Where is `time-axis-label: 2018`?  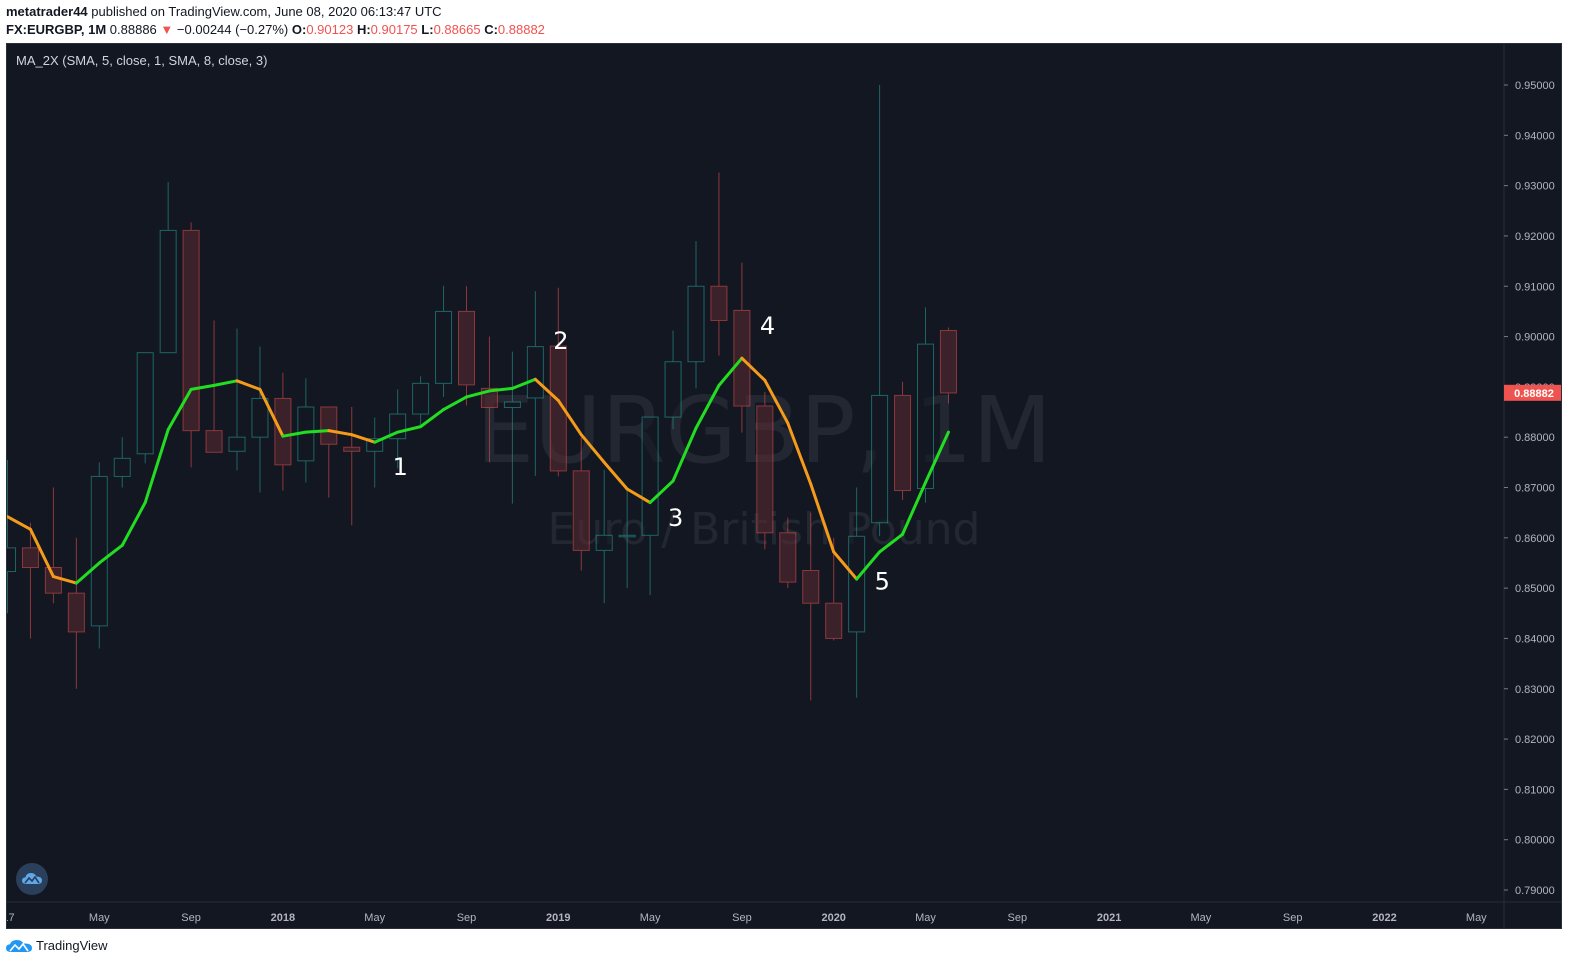 time-axis-label: 2018 is located at coordinates (283, 918).